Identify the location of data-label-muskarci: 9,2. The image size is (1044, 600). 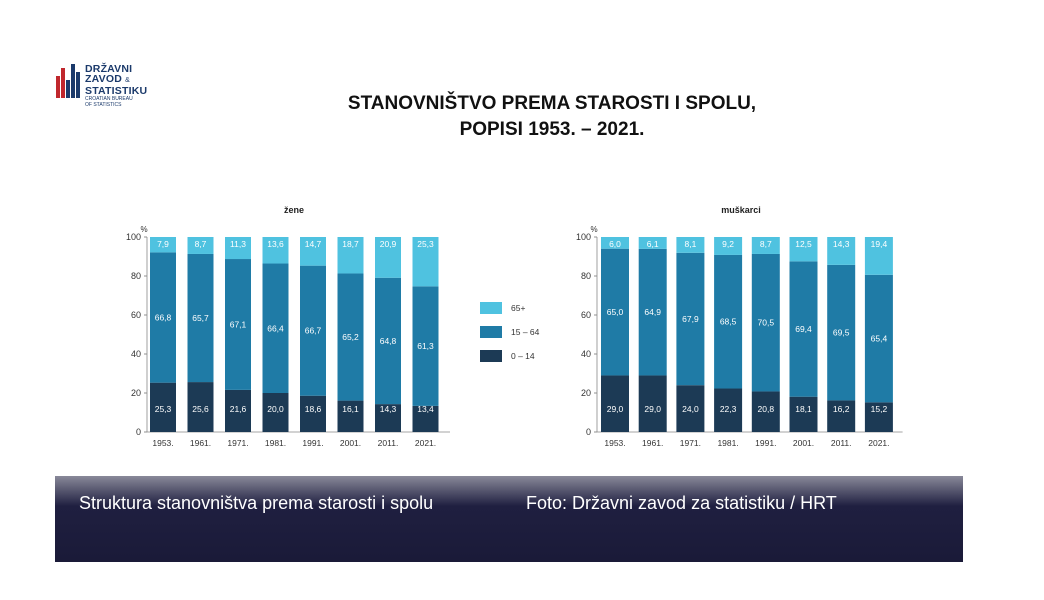
(728, 244).